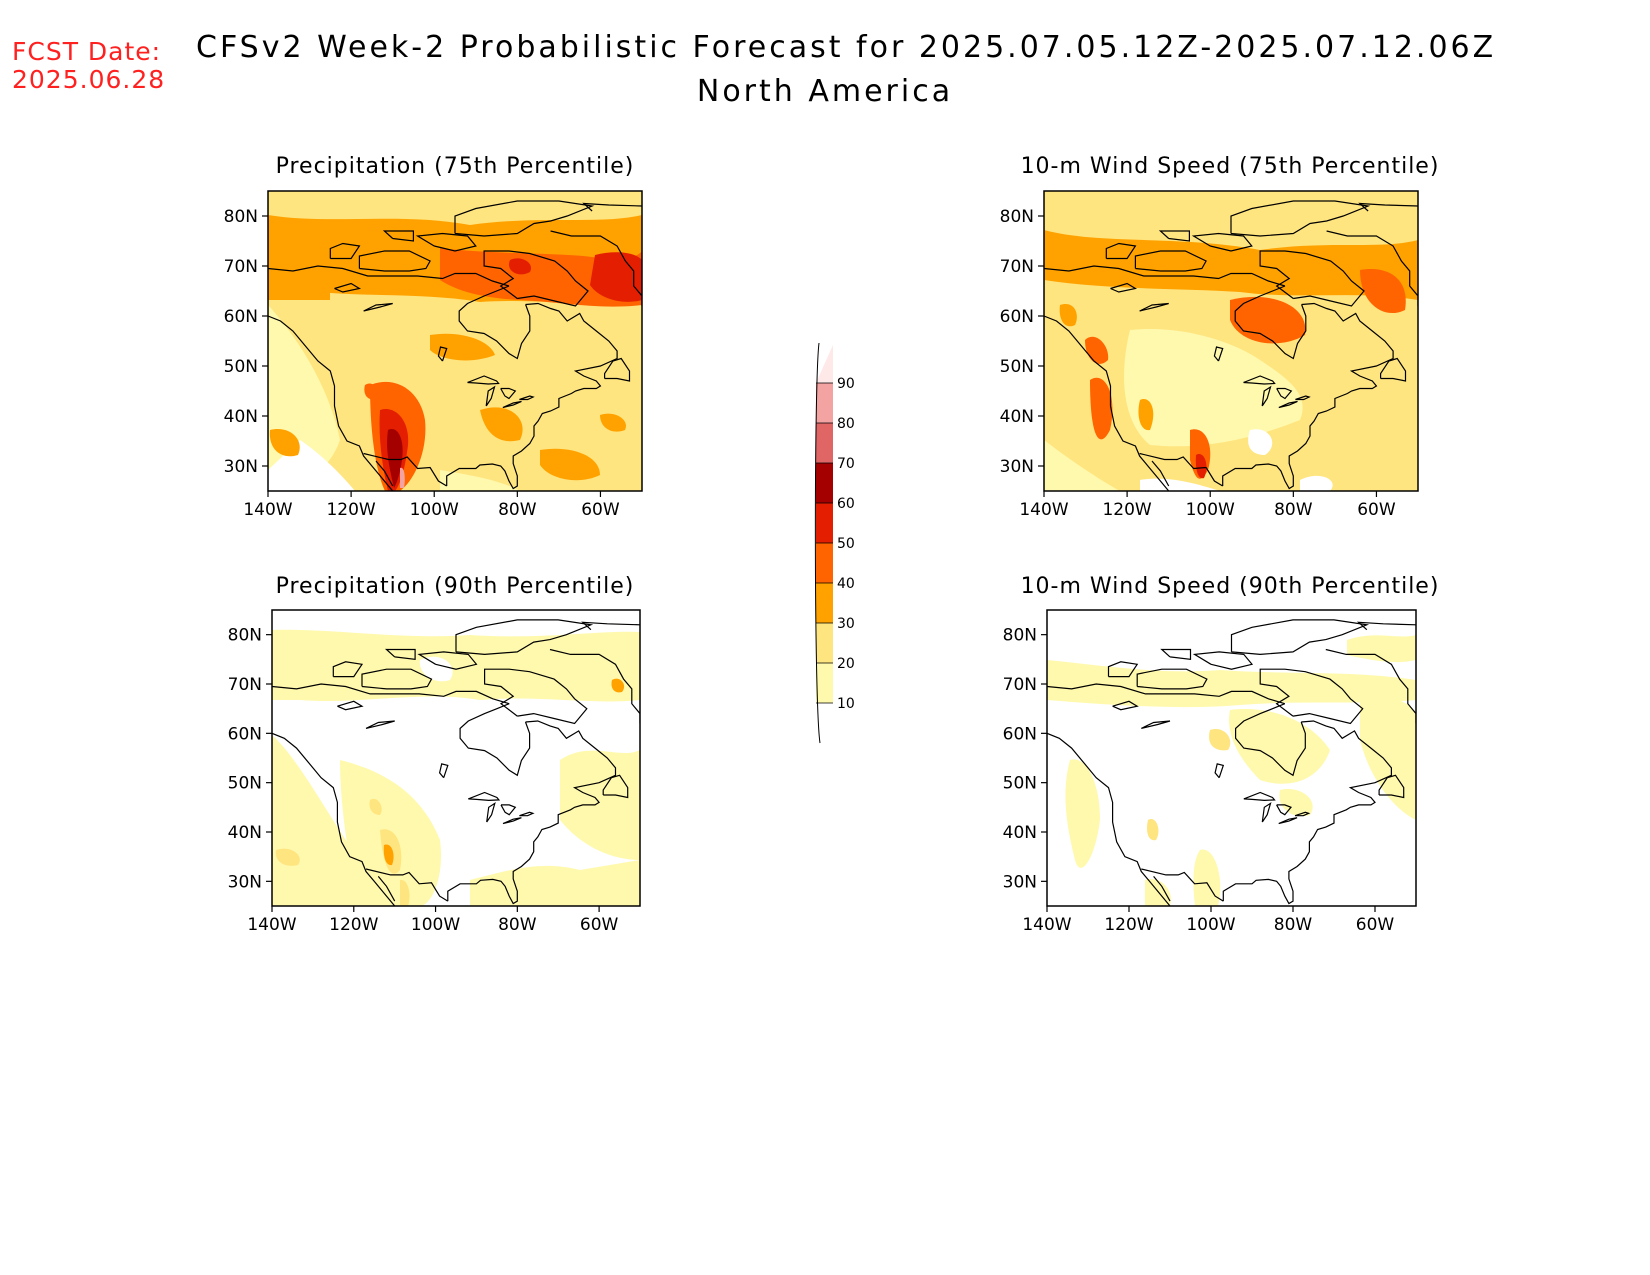 Image resolution: width=1650 pixels, height=1275 pixels. I want to click on panel-title: Precipitation (90th Percentile), so click(455, 586).